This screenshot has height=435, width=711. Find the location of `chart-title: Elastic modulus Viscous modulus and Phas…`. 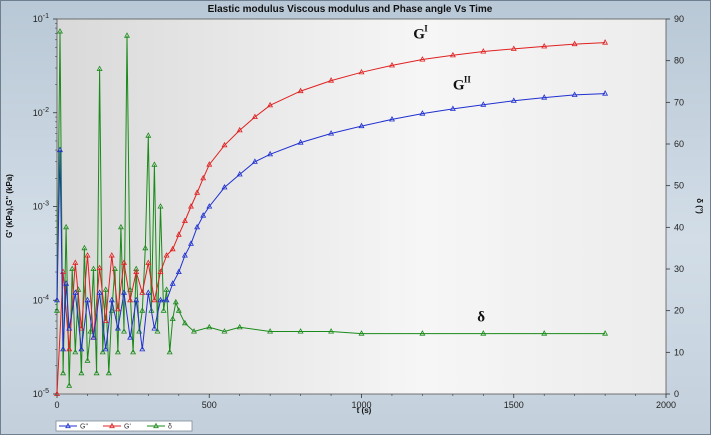

chart-title: Elastic modulus Viscous modulus and Phas… is located at coordinates (350, 9).